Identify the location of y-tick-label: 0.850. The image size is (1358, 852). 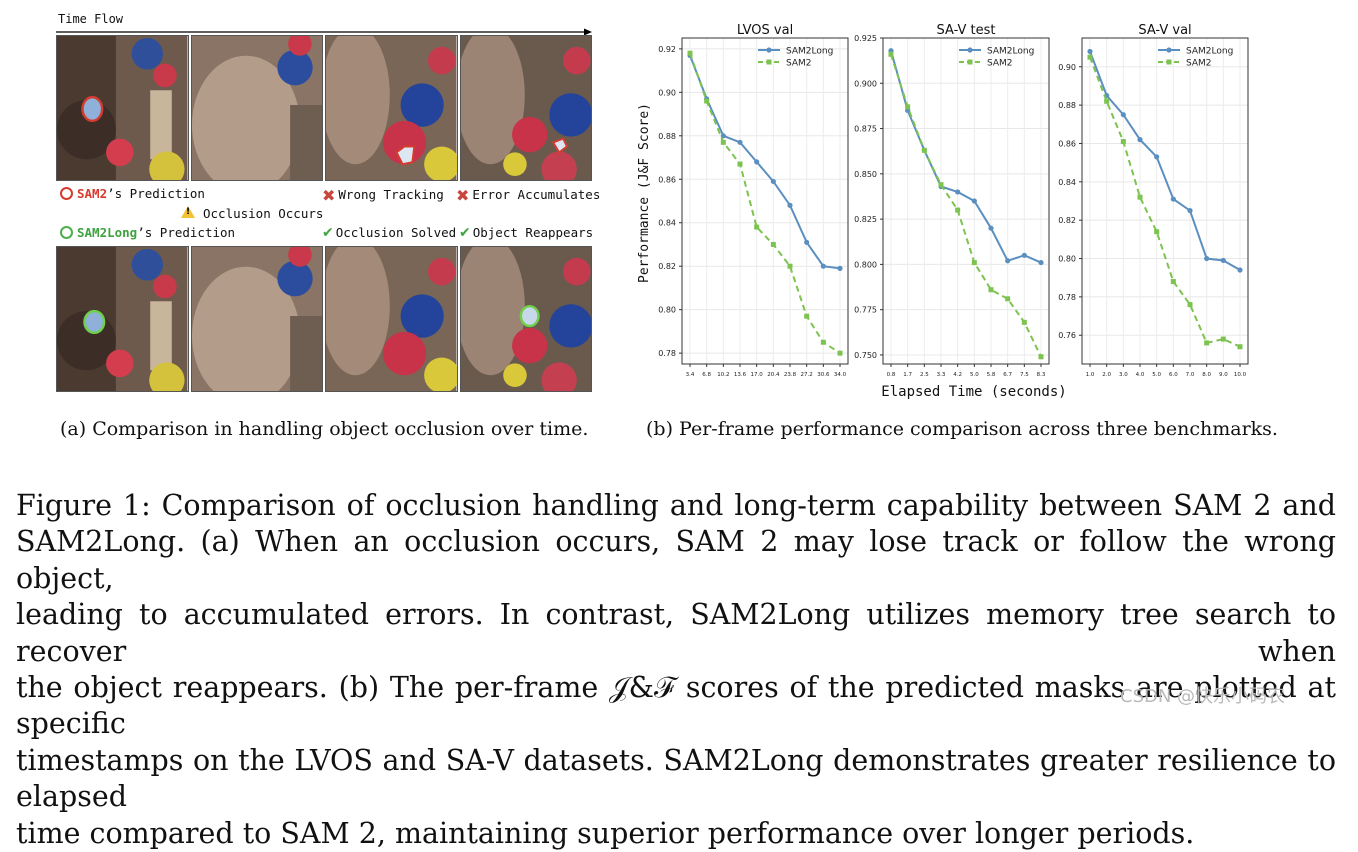
(865, 174).